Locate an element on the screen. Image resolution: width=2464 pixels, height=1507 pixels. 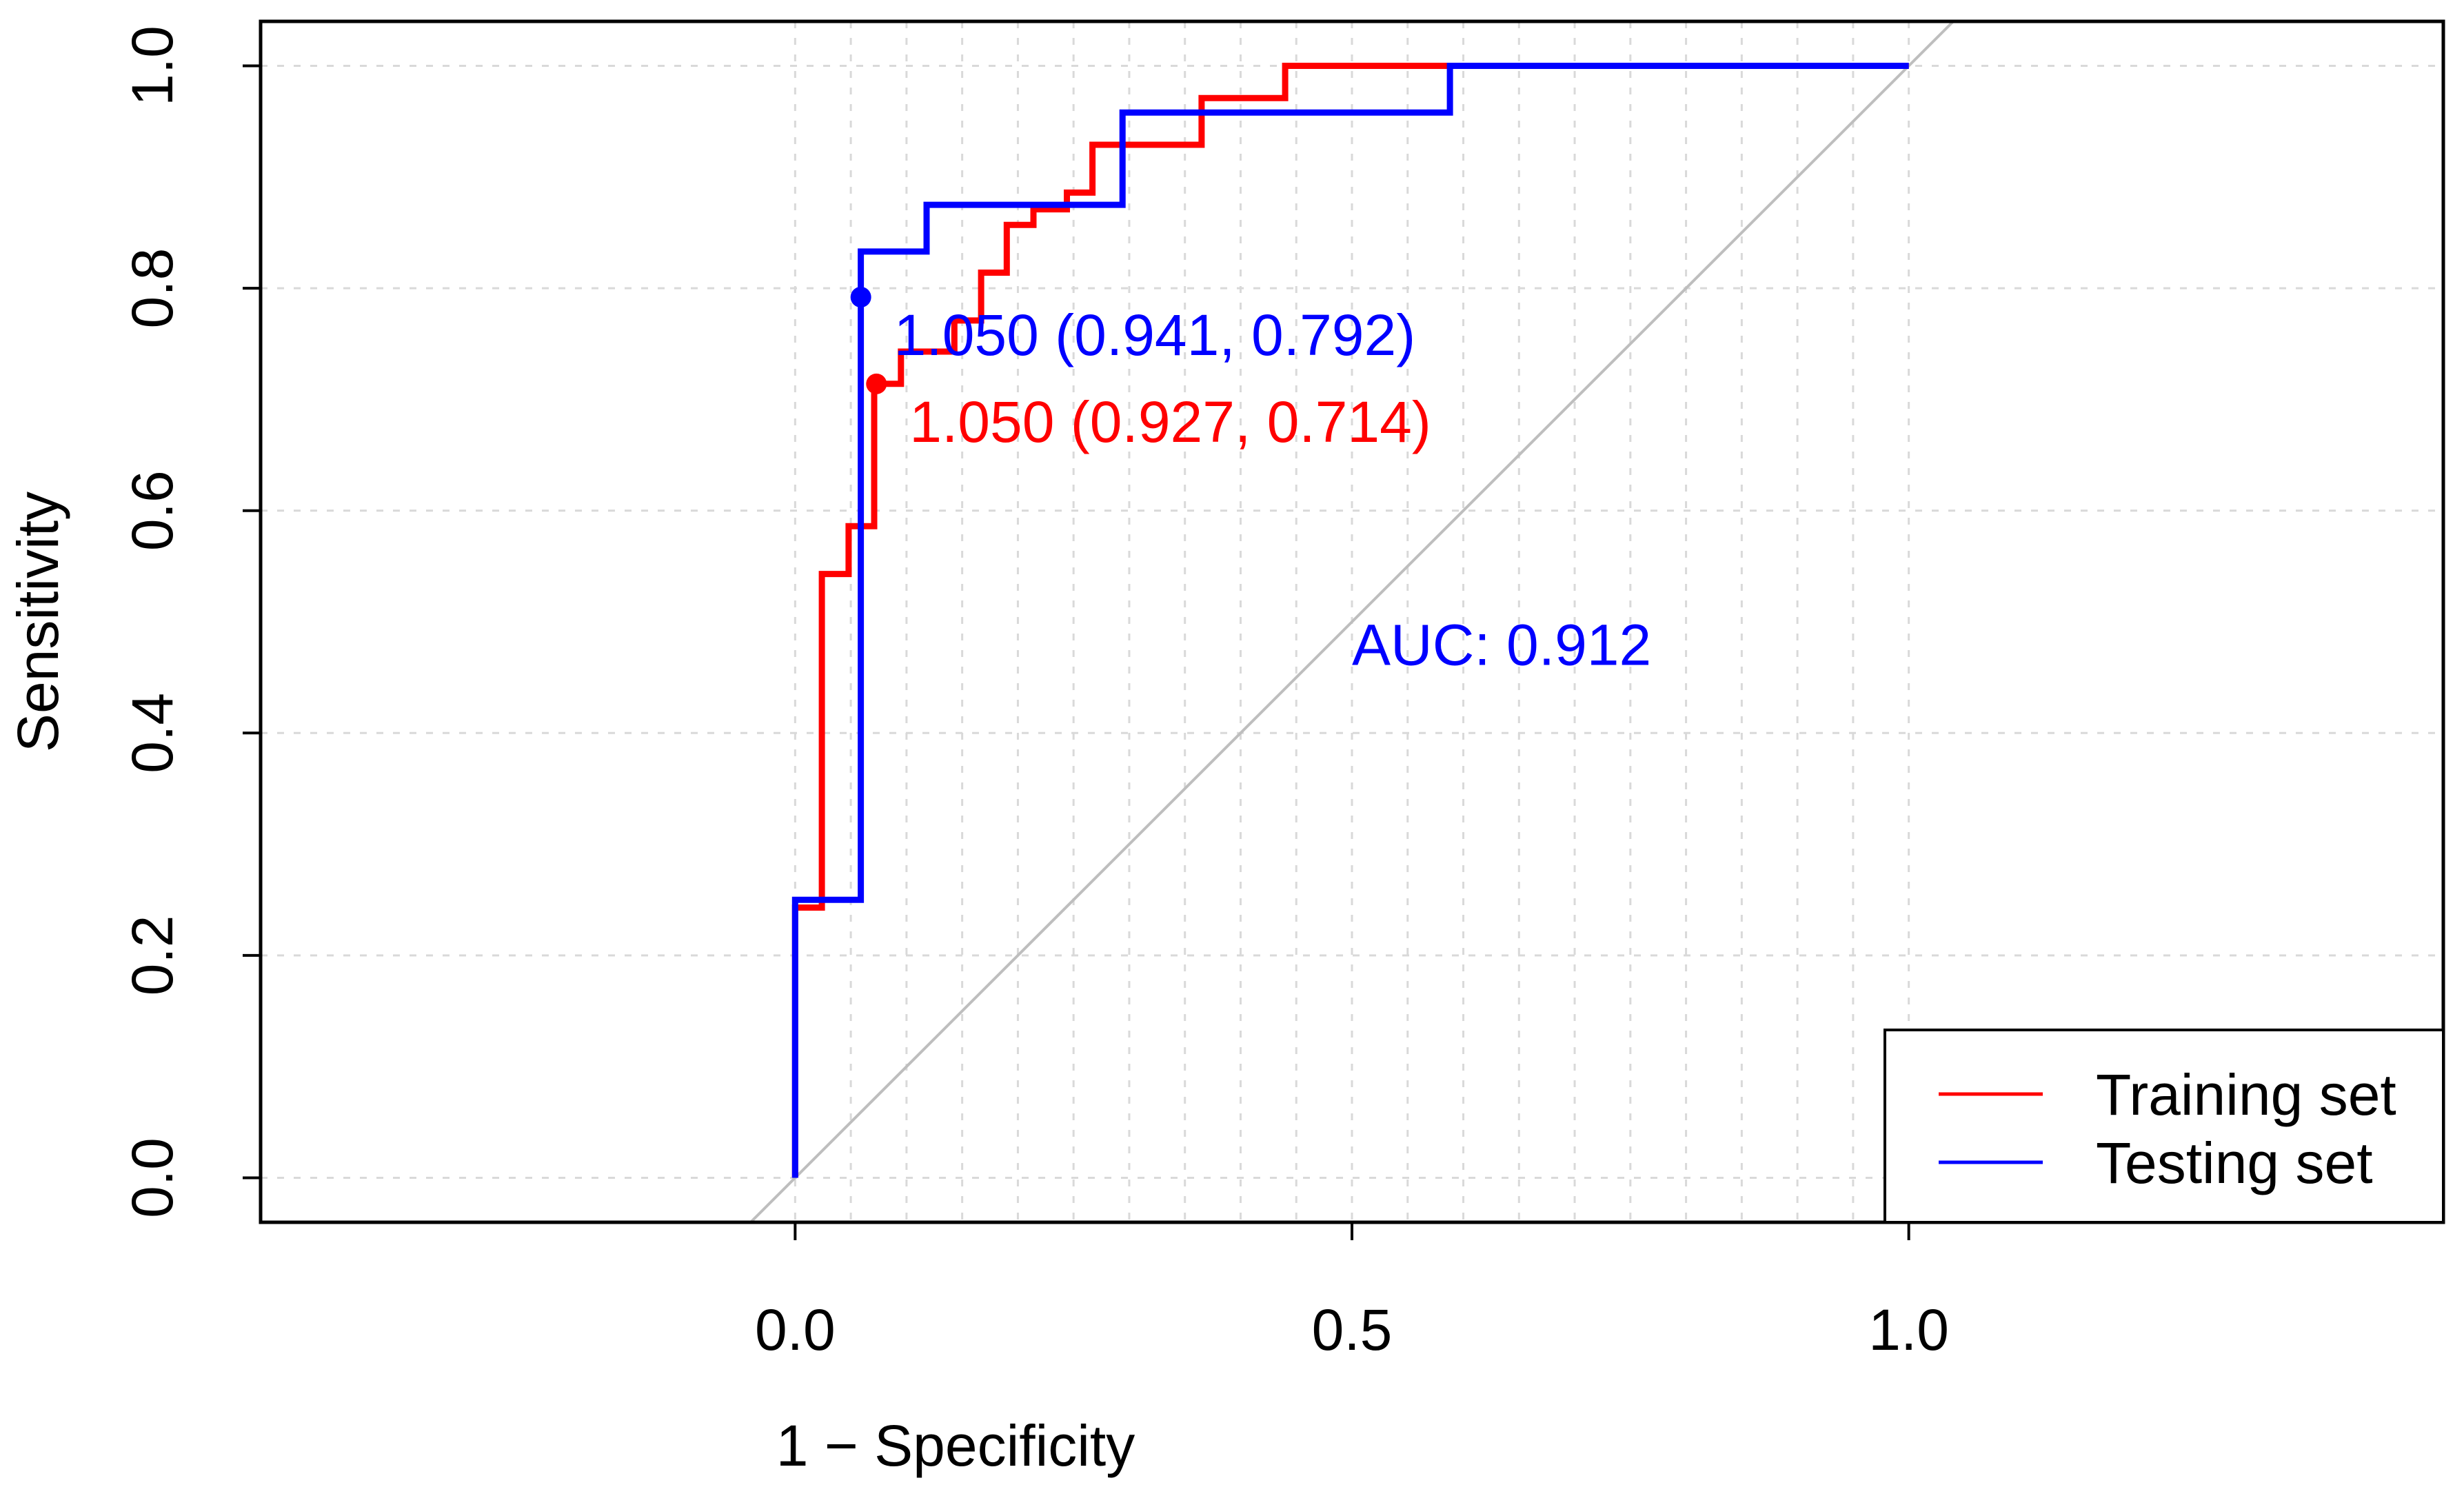
legend-label-testing: Testing set is located at coordinates (2234, 1163).